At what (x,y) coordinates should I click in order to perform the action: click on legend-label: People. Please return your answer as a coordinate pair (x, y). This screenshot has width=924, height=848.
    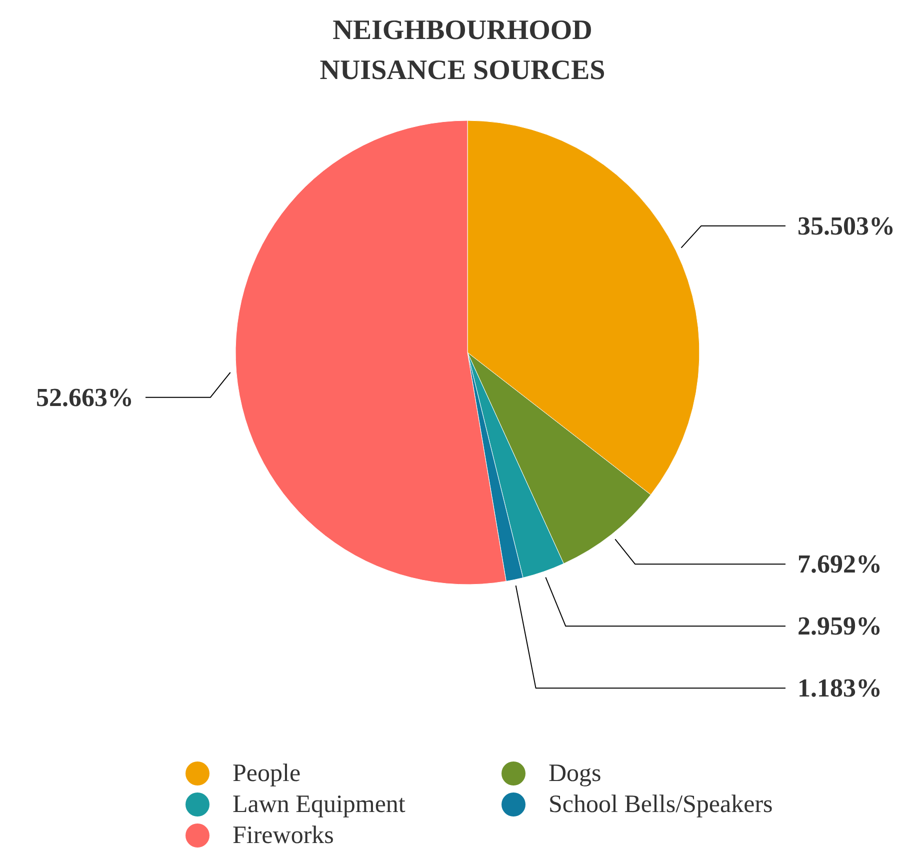
    Looking at the image, I should click on (266, 773).